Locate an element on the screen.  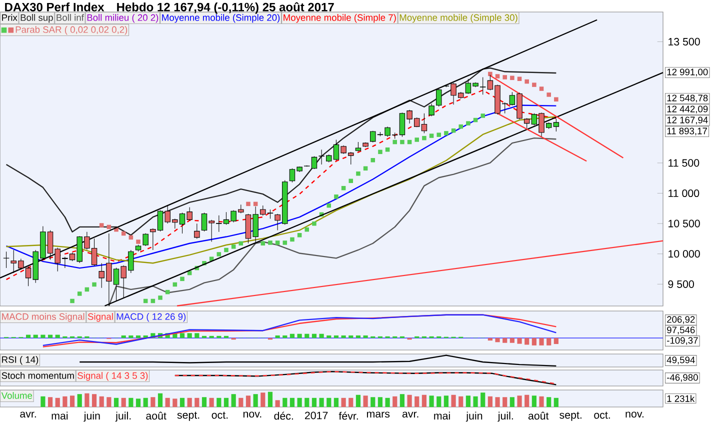
text: 206,92 is located at coordinates (681, 320).